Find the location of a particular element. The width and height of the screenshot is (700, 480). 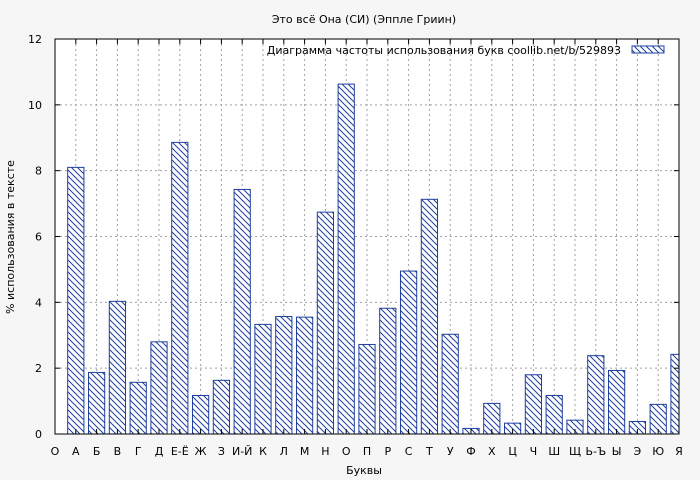

bar-К is located at coordinates (263, 379).